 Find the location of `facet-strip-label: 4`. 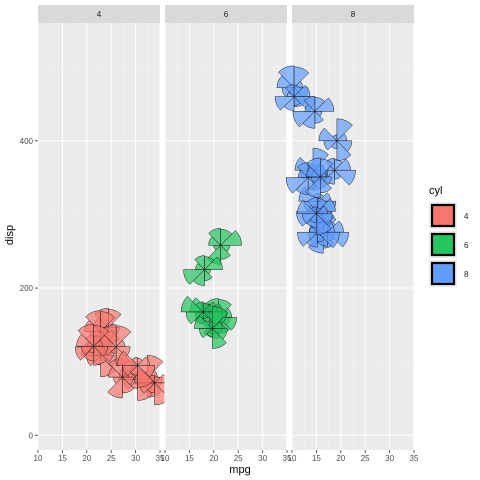

facet-strip-label: 4 is located at coordinates (99, 14).